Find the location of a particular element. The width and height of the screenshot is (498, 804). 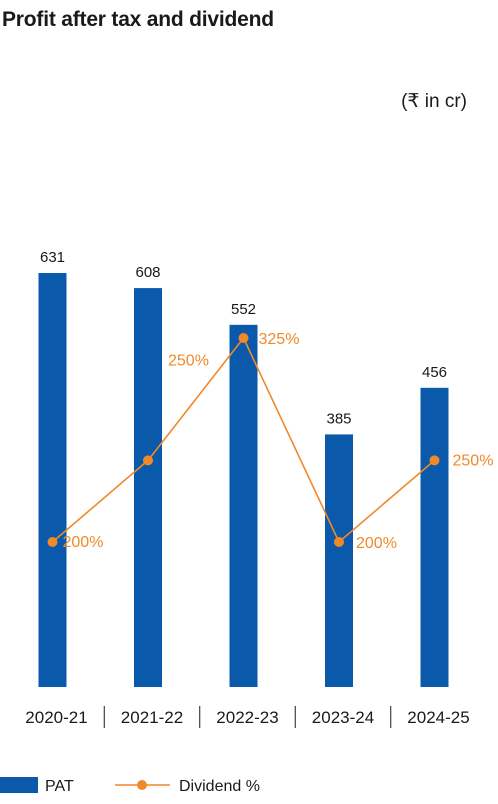

legend-dividend-marker is located at coordinates (142, 785).